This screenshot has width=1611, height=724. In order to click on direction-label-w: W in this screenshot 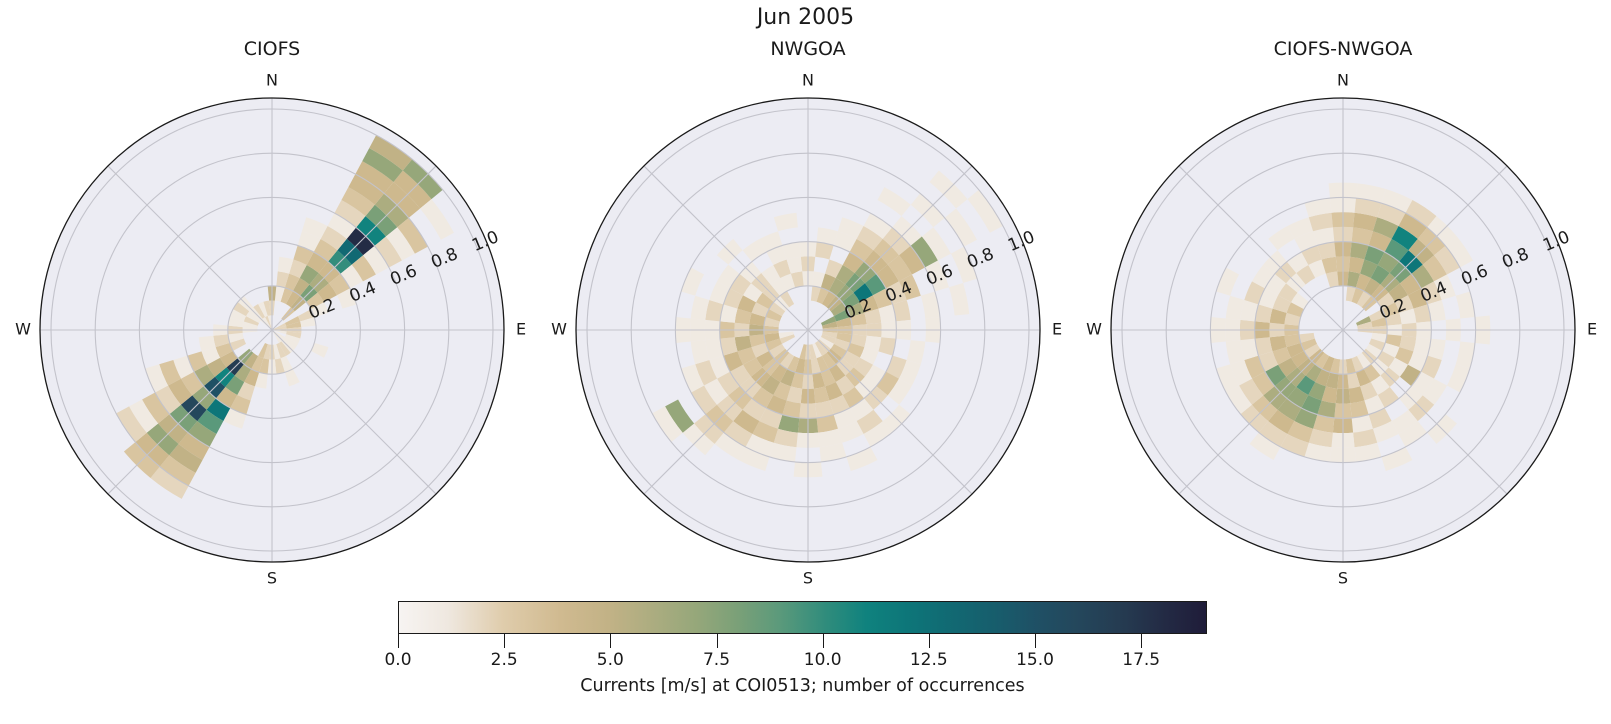, I will do `click(1094, 329)`.